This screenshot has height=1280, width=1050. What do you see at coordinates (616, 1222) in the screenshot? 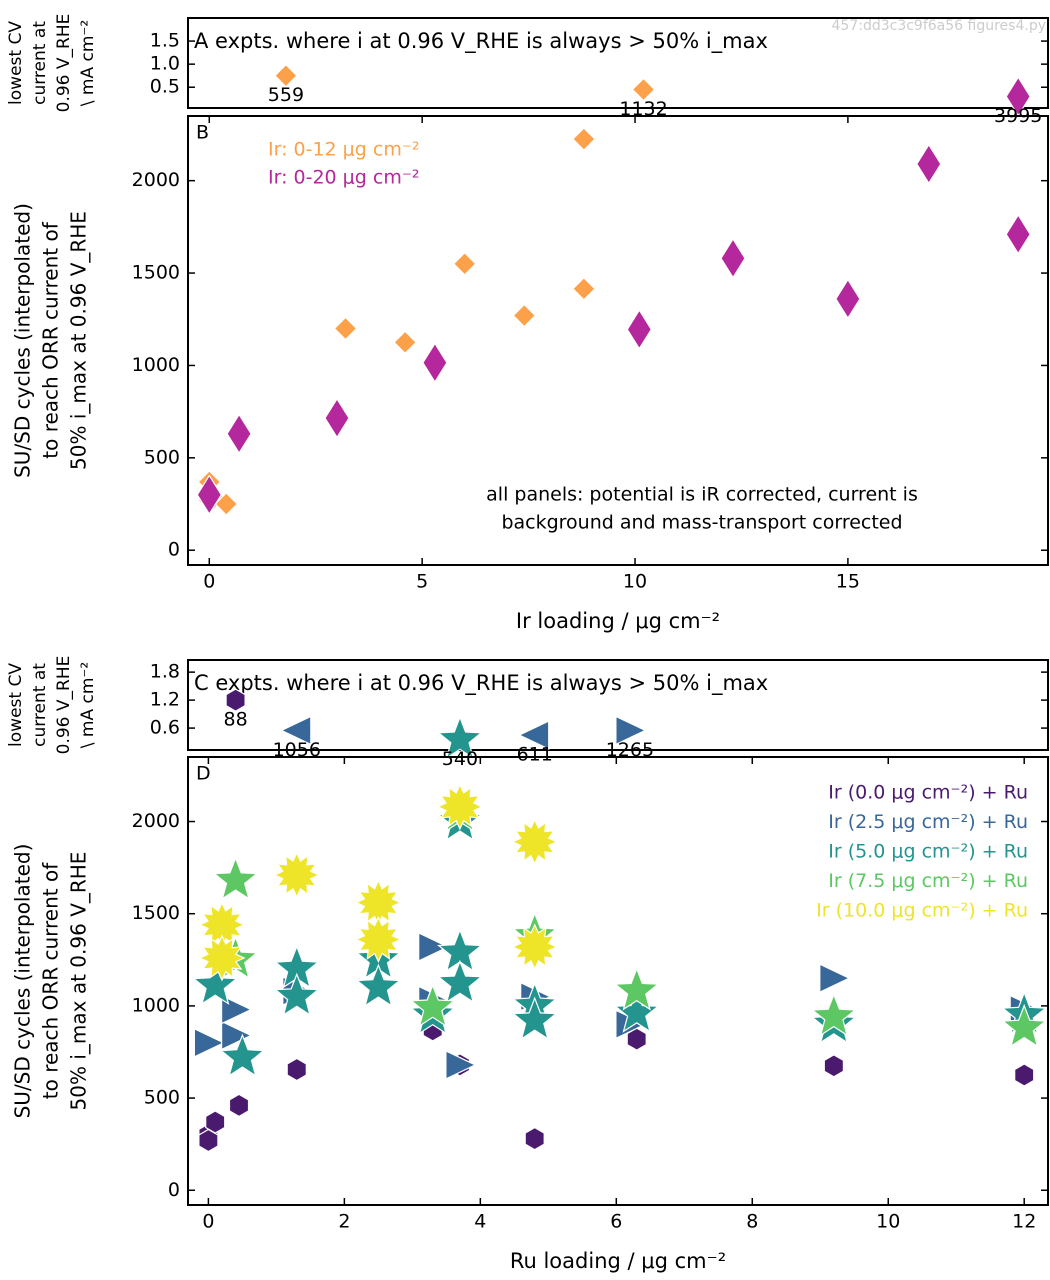
I see `x-tick-label: 6` at bounding box center [616, 1222].